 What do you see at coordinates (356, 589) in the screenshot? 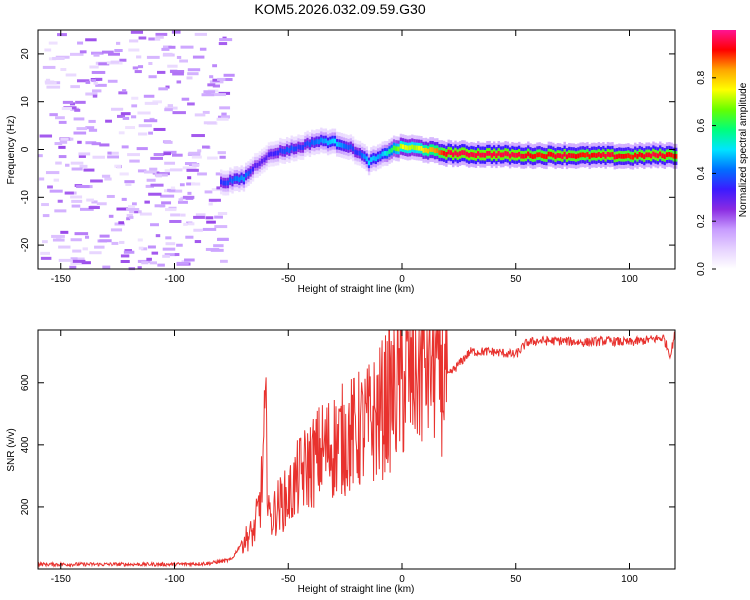
I see `snr-x-axis-label: Height of straight line (km)` at bounding box center [356, 589].